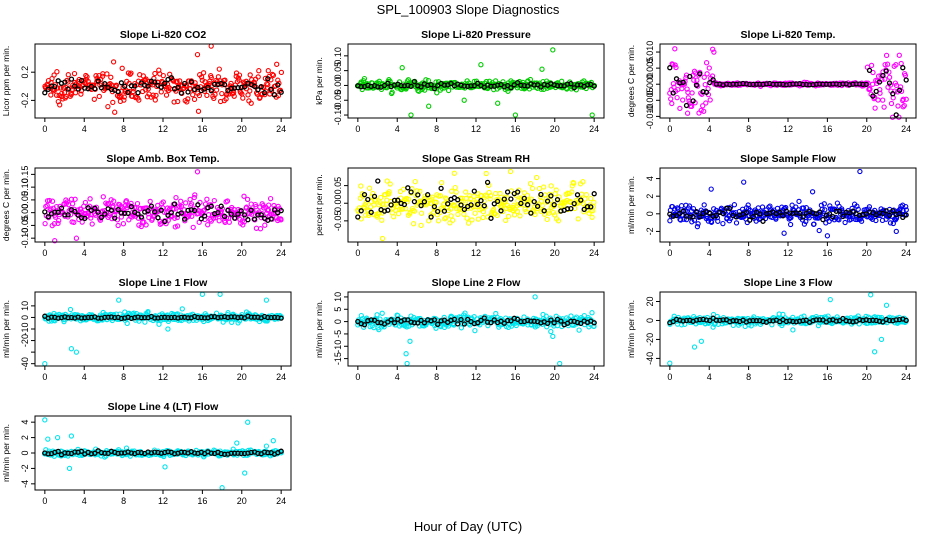 The height and width of the screenshot is (540, 936). What do you see at coordinates (650, 301) in the screenshot?
I see `y-tick-label: 20` at bounding box center [650, 301].